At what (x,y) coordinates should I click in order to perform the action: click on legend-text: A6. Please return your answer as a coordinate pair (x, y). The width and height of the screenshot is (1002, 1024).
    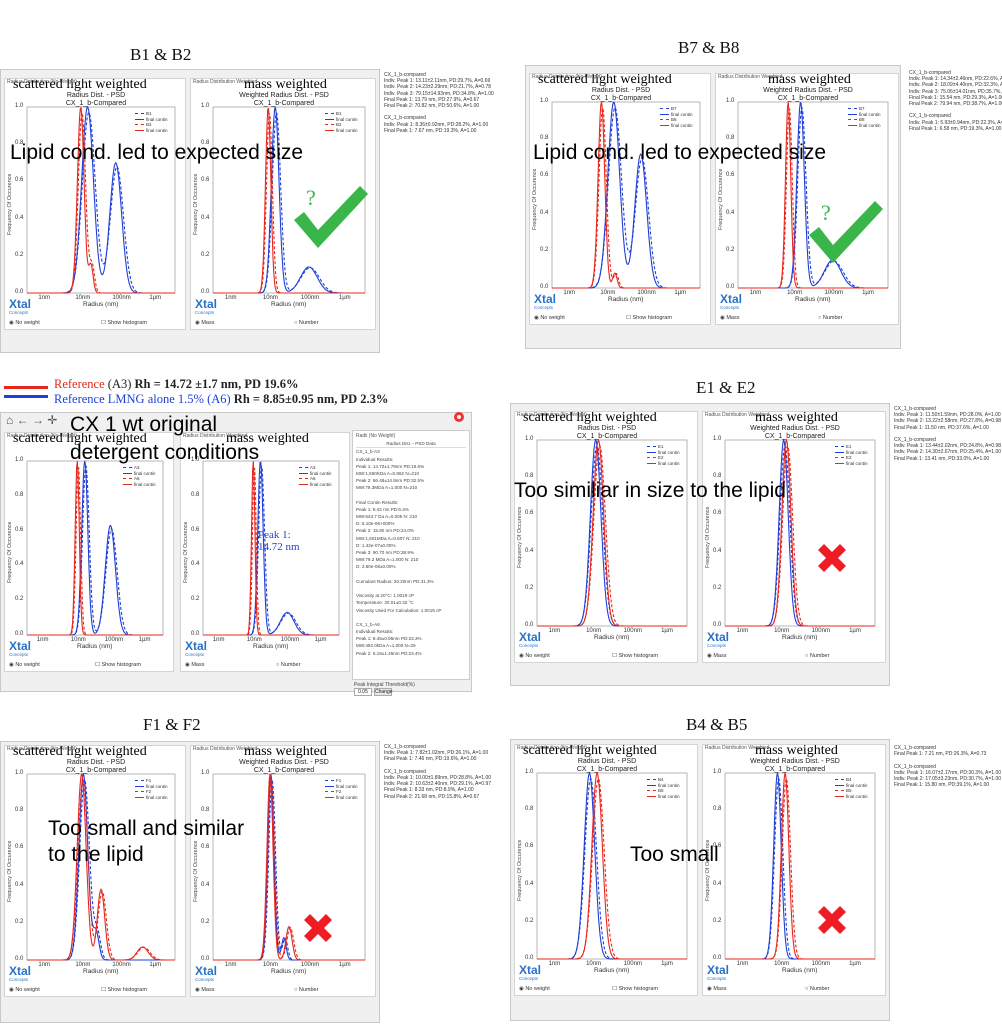
    Looking at the image, I should click on (313, 478).